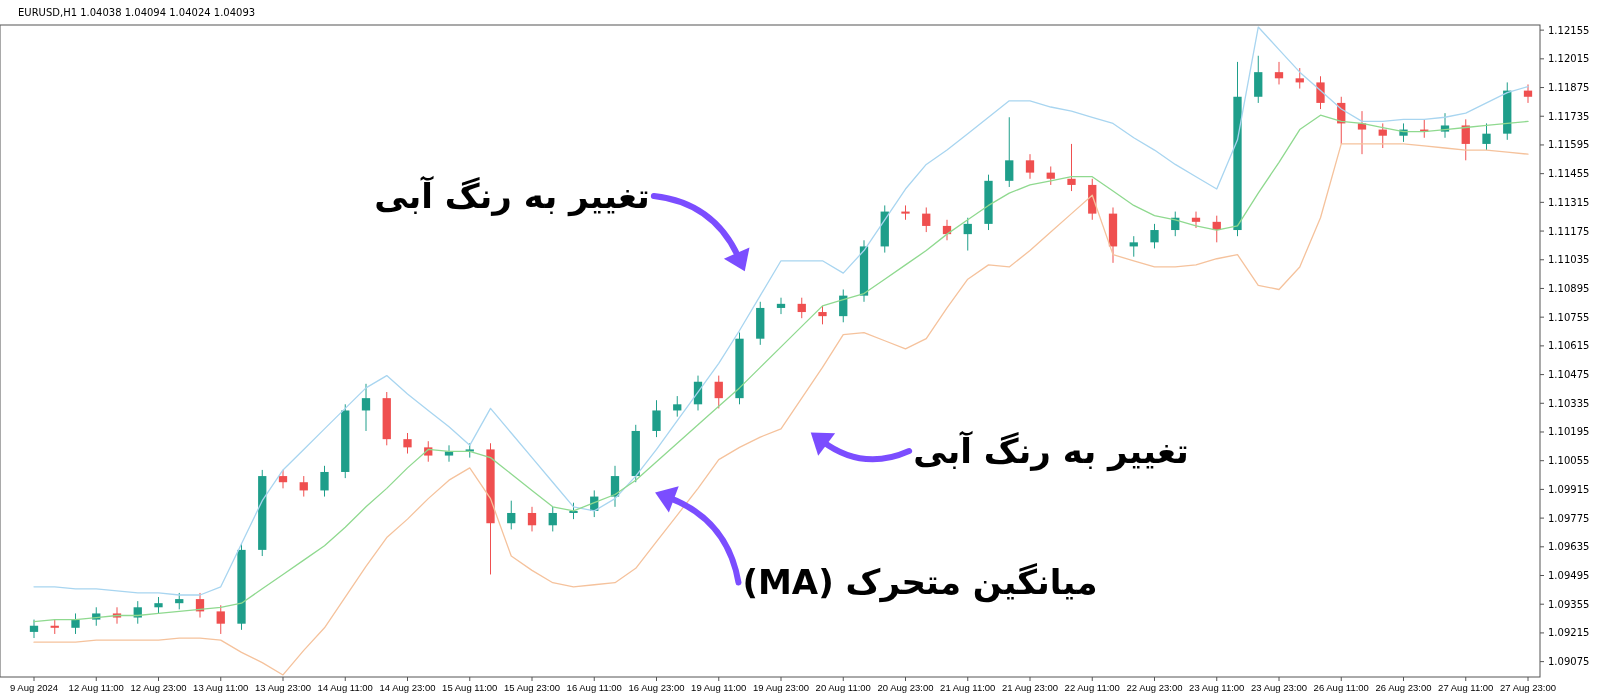 The width and height of the screenshot is (1600, 700). Describe the element at coordinates (1569, 432) in the screenshot. I see `y-tick-label: 1.10195` at that location.